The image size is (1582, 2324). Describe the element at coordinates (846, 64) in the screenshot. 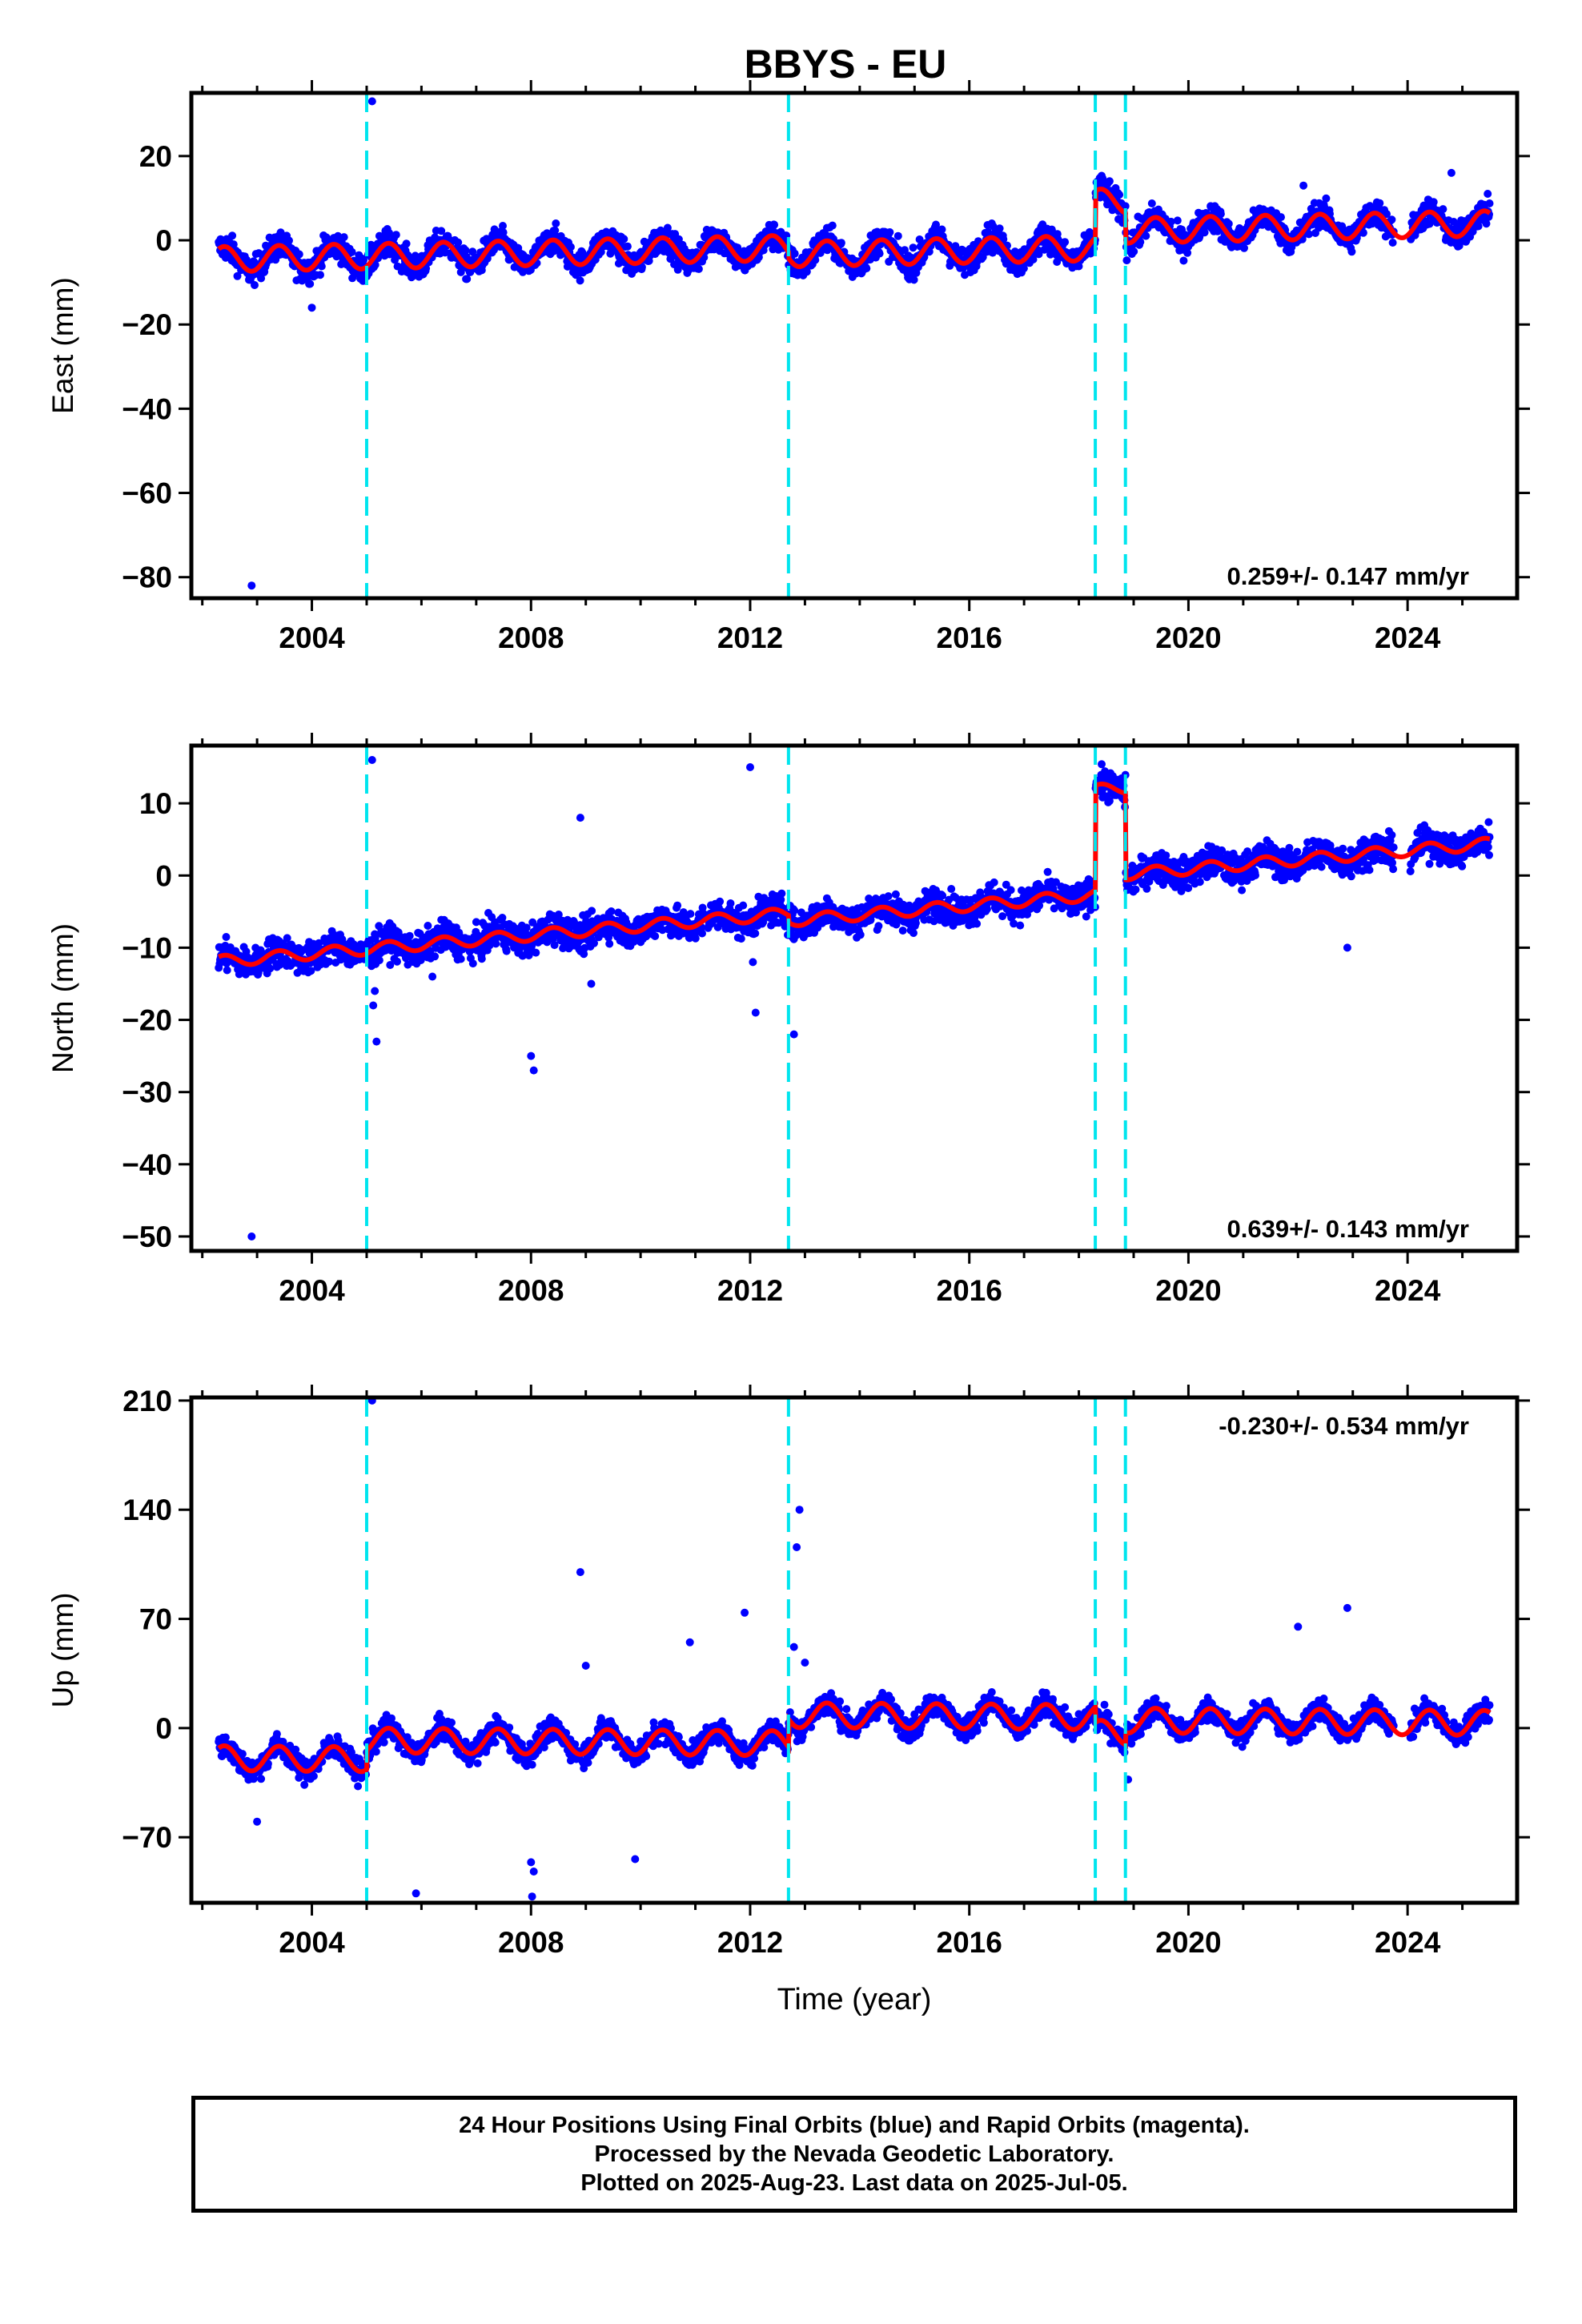

I see `chart-title: BBYS - EU` at that location.